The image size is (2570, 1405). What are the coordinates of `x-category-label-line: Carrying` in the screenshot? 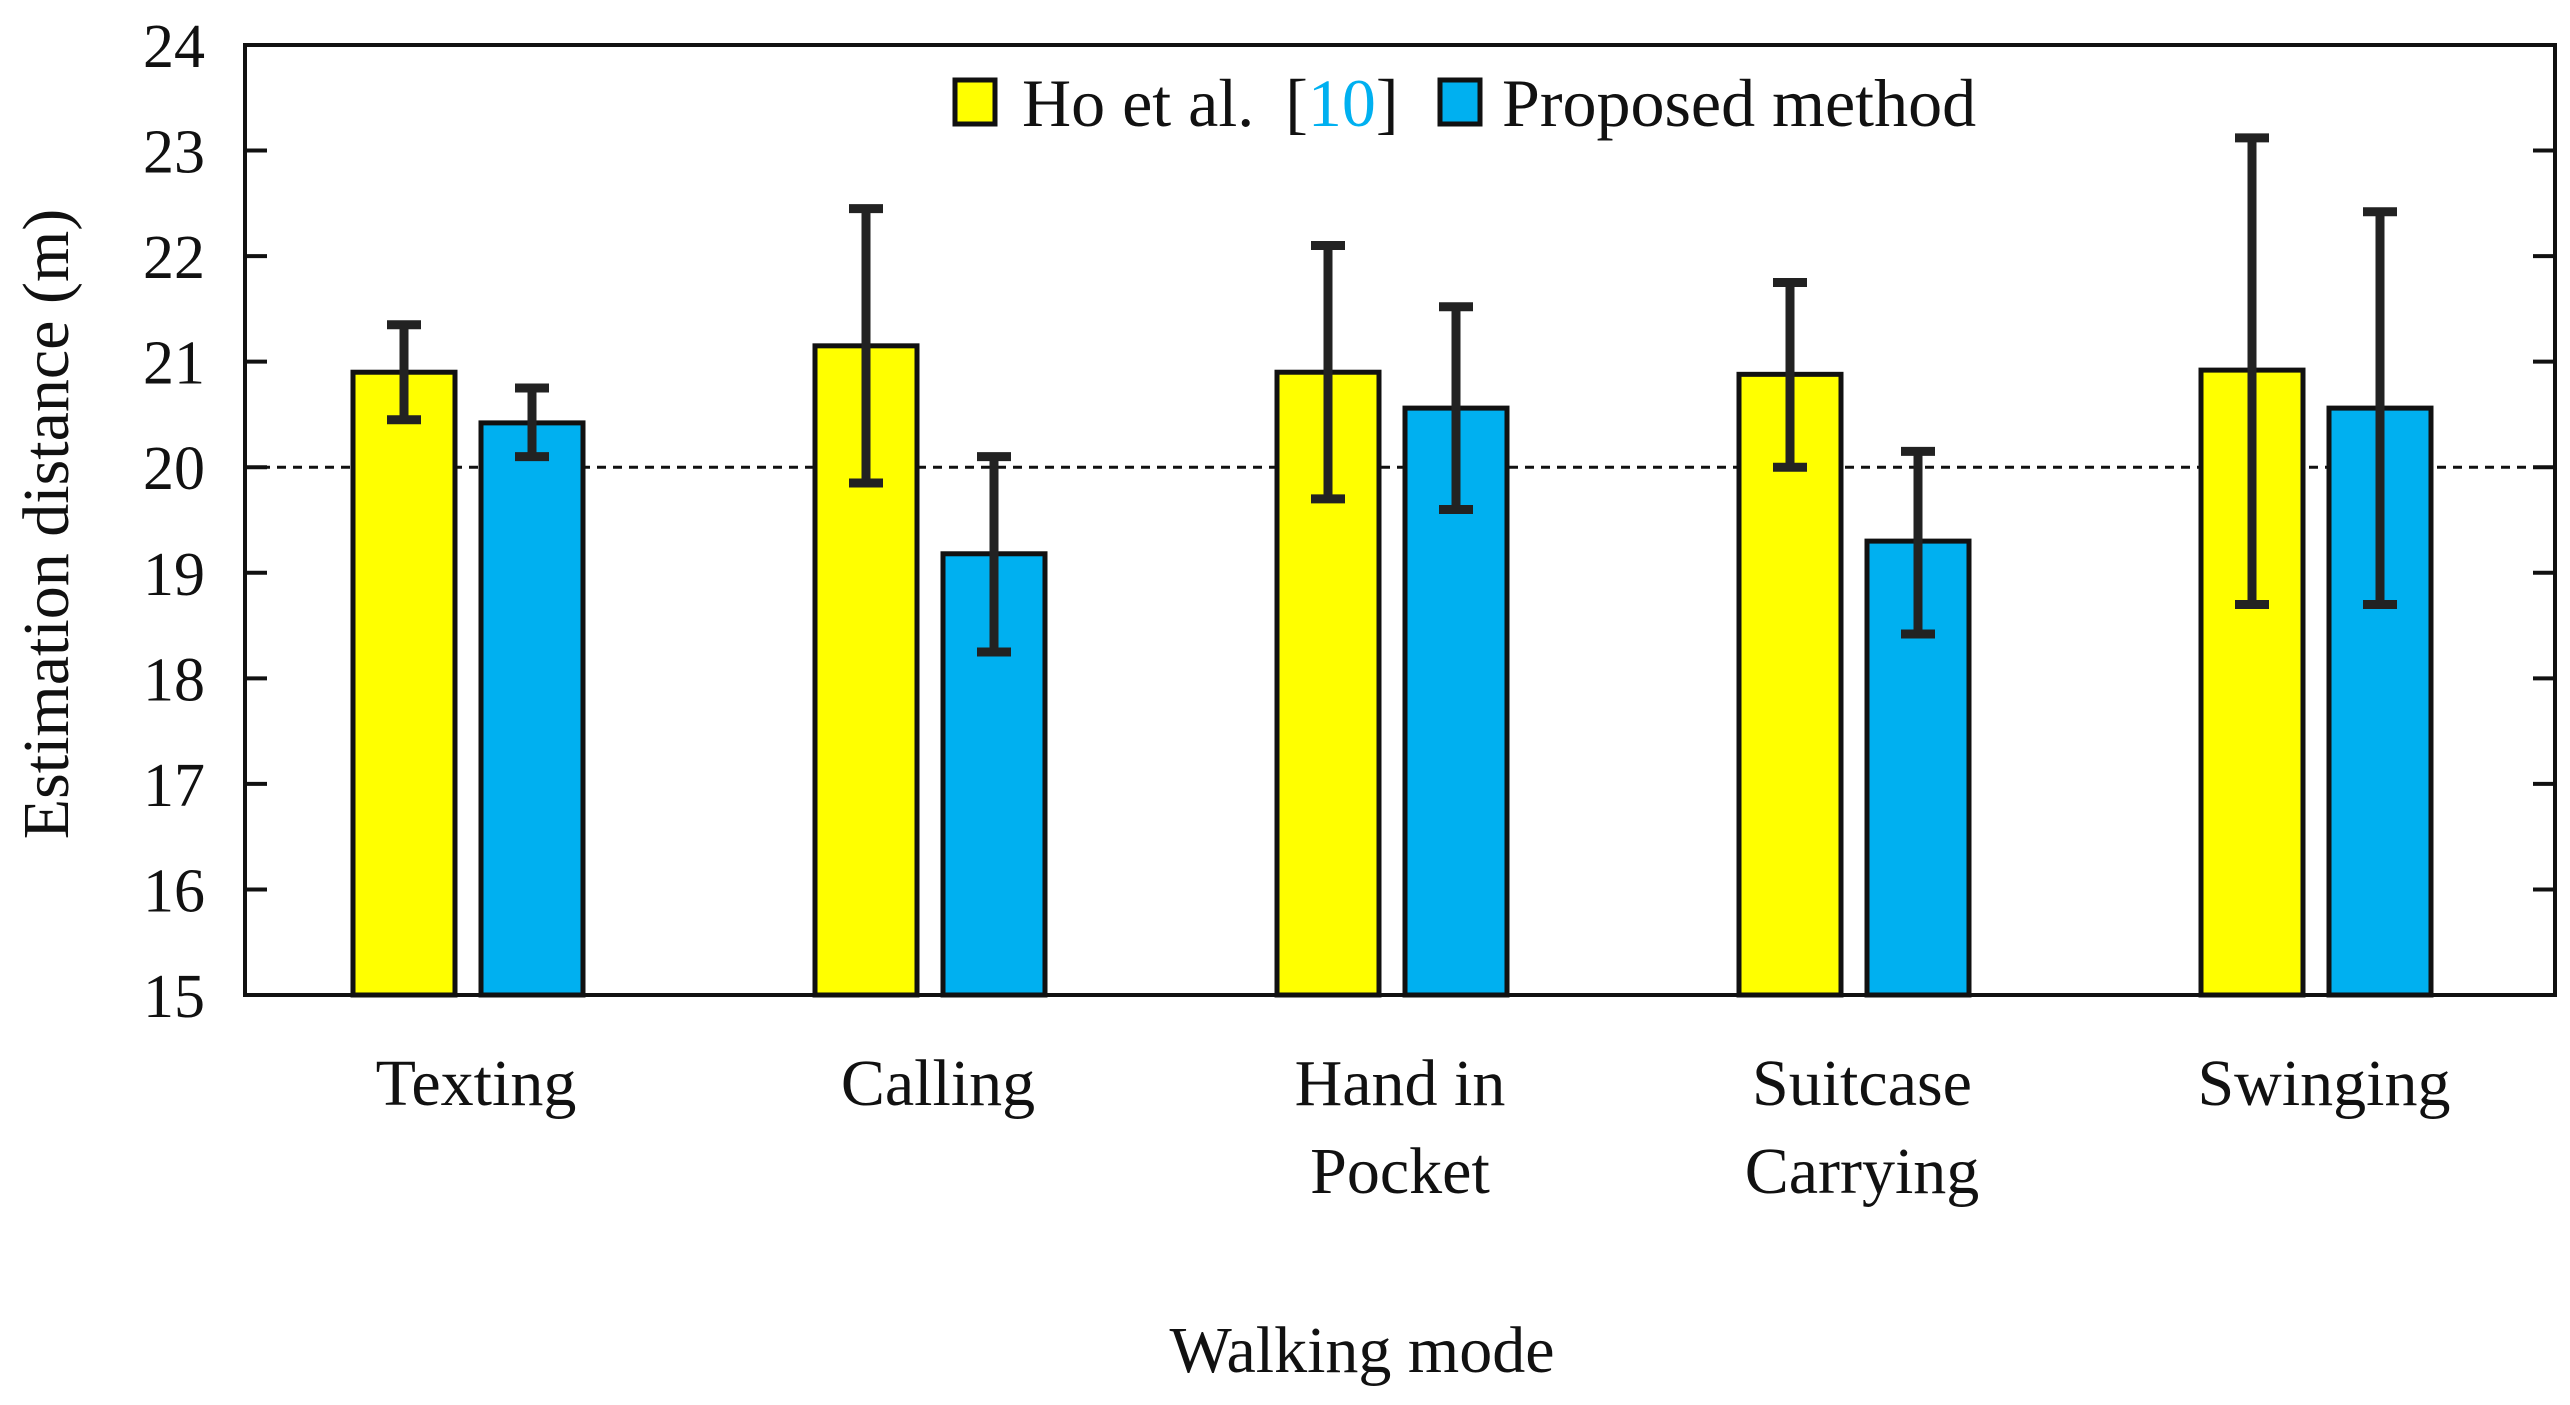 It's located at (1862, 1171).